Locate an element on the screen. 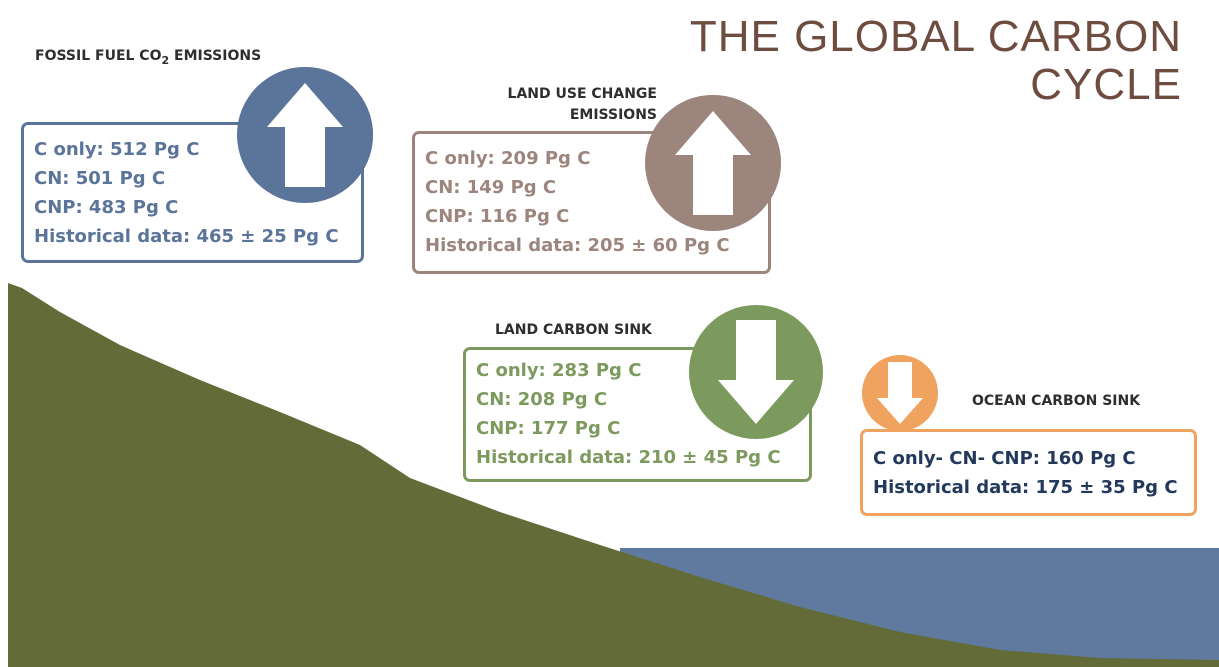 The image size is (1219, 667). value-line: C only: 512 Pg C is located at coordinates (117, 149).